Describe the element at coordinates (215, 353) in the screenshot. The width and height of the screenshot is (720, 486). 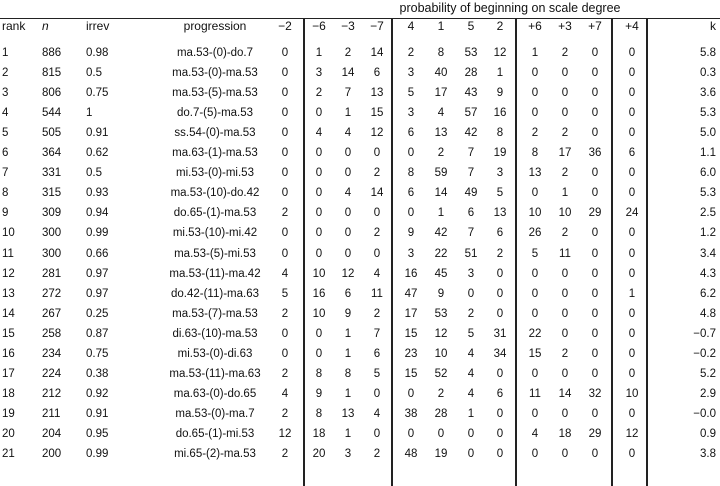
I see `table-cell: mi.53-(0)-di.63` at that location.